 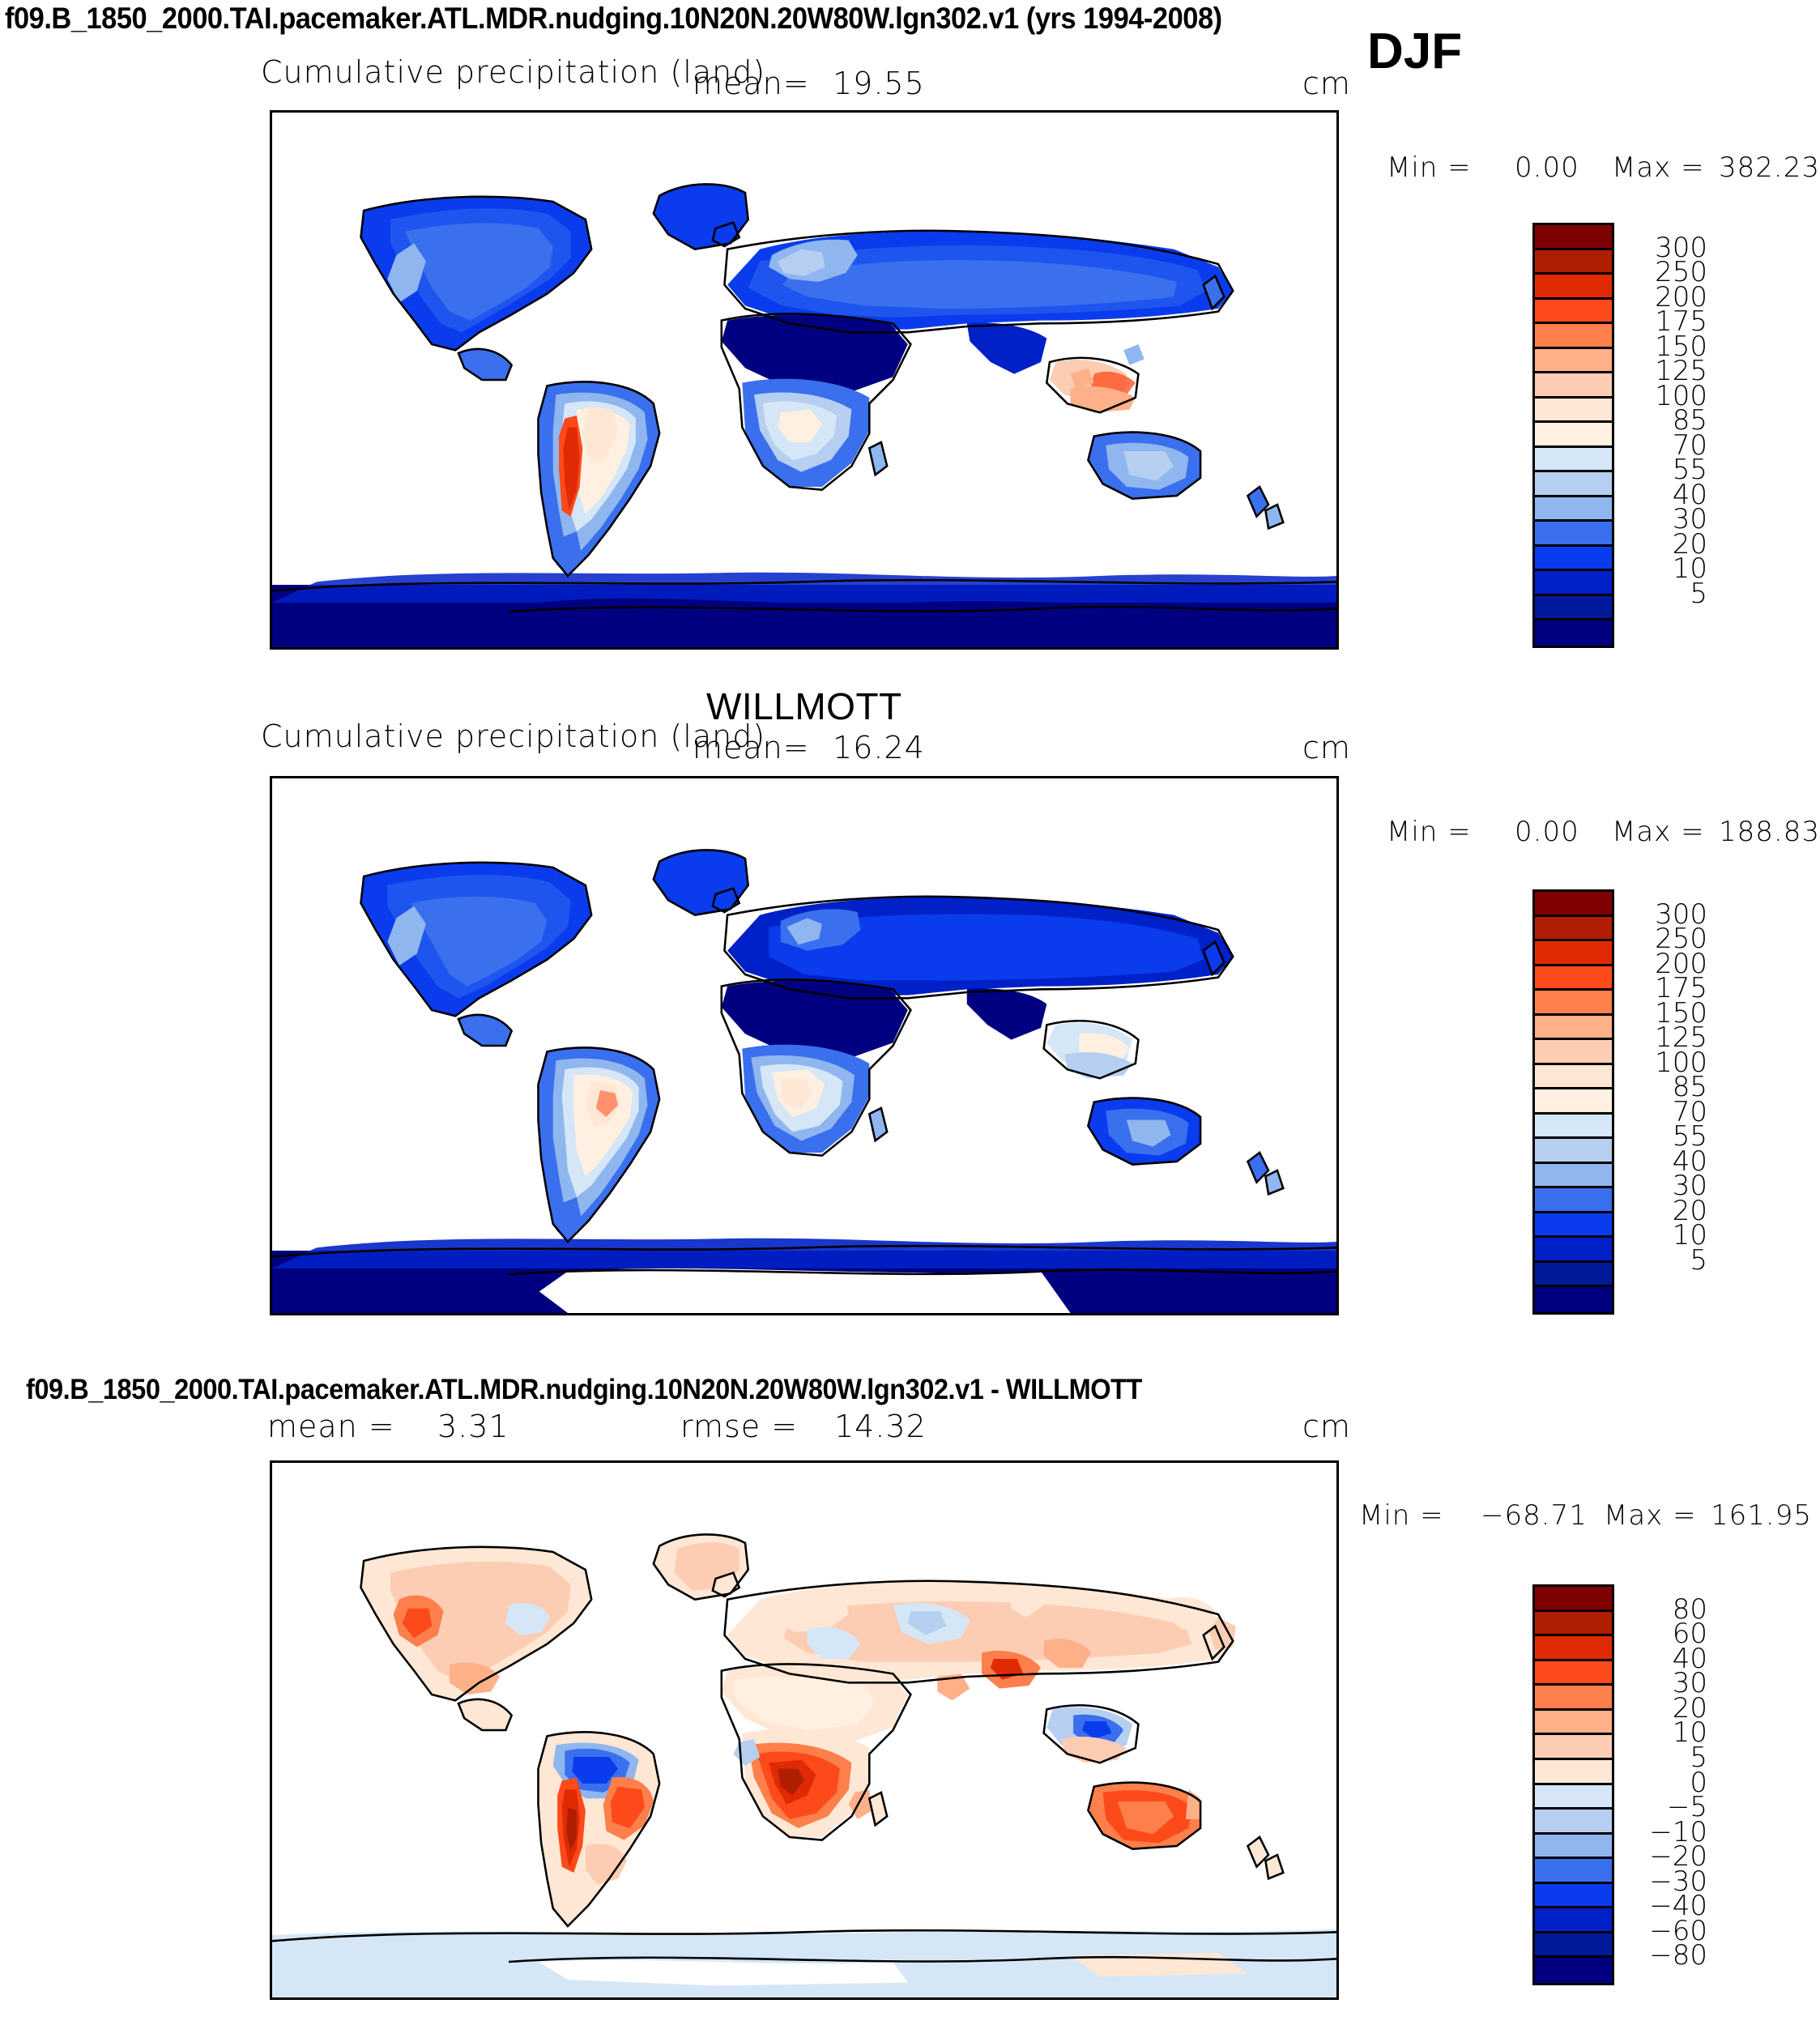 What do you see at coordinates (1415, 51) in the screenshot?
I see `season-label: DJF` at bounding box center [1415, 51].